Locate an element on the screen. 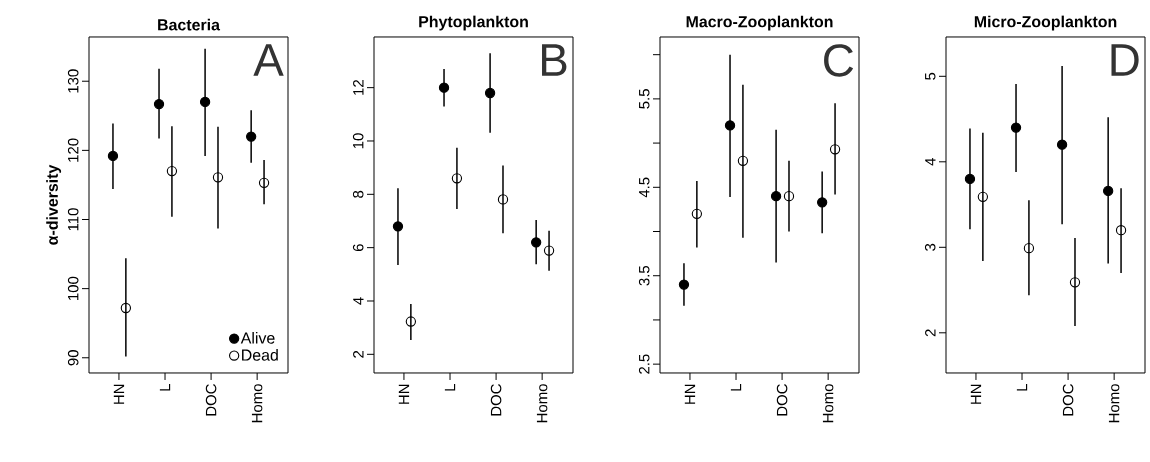 Image resolution: width=1150 pixels, height=462 pixels. y-tick-label: 100 is located at coordinates (73, 288).